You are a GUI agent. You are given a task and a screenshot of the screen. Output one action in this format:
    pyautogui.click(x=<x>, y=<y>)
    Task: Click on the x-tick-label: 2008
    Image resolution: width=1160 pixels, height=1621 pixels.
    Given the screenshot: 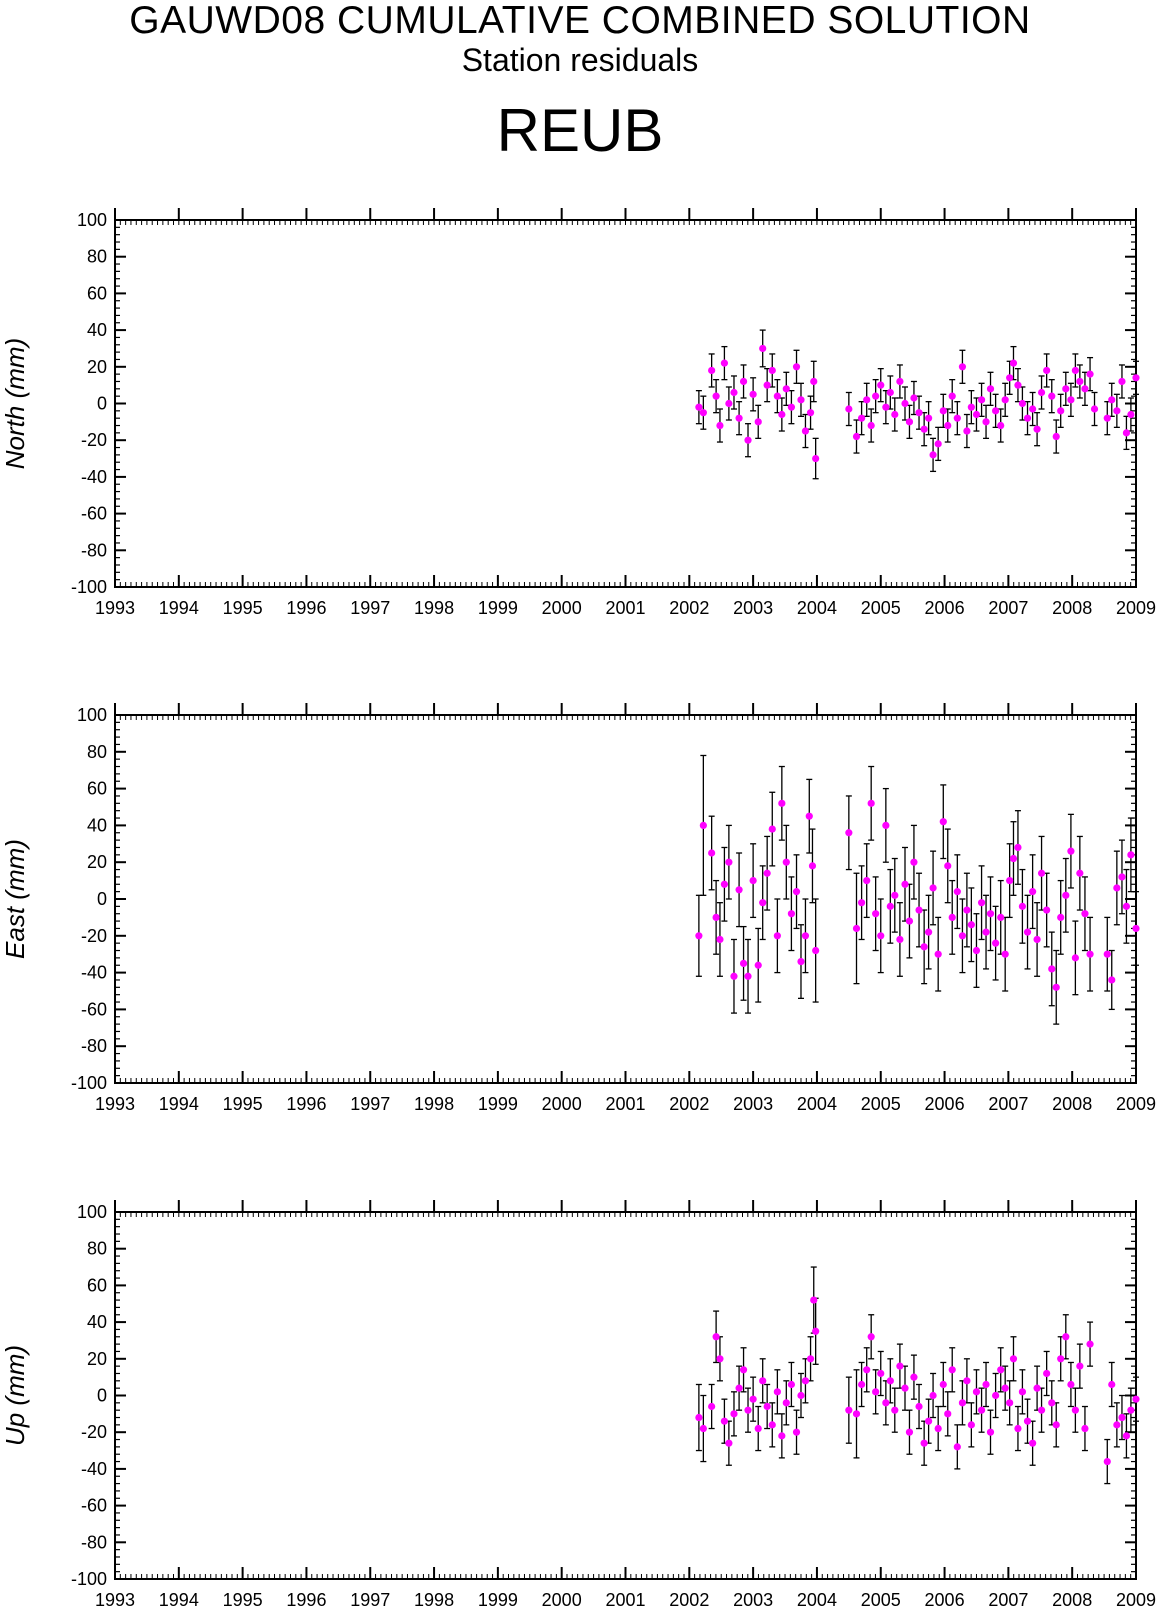 What is the action you would take?
    pyautogui.click(x=1072, y=1104)
    